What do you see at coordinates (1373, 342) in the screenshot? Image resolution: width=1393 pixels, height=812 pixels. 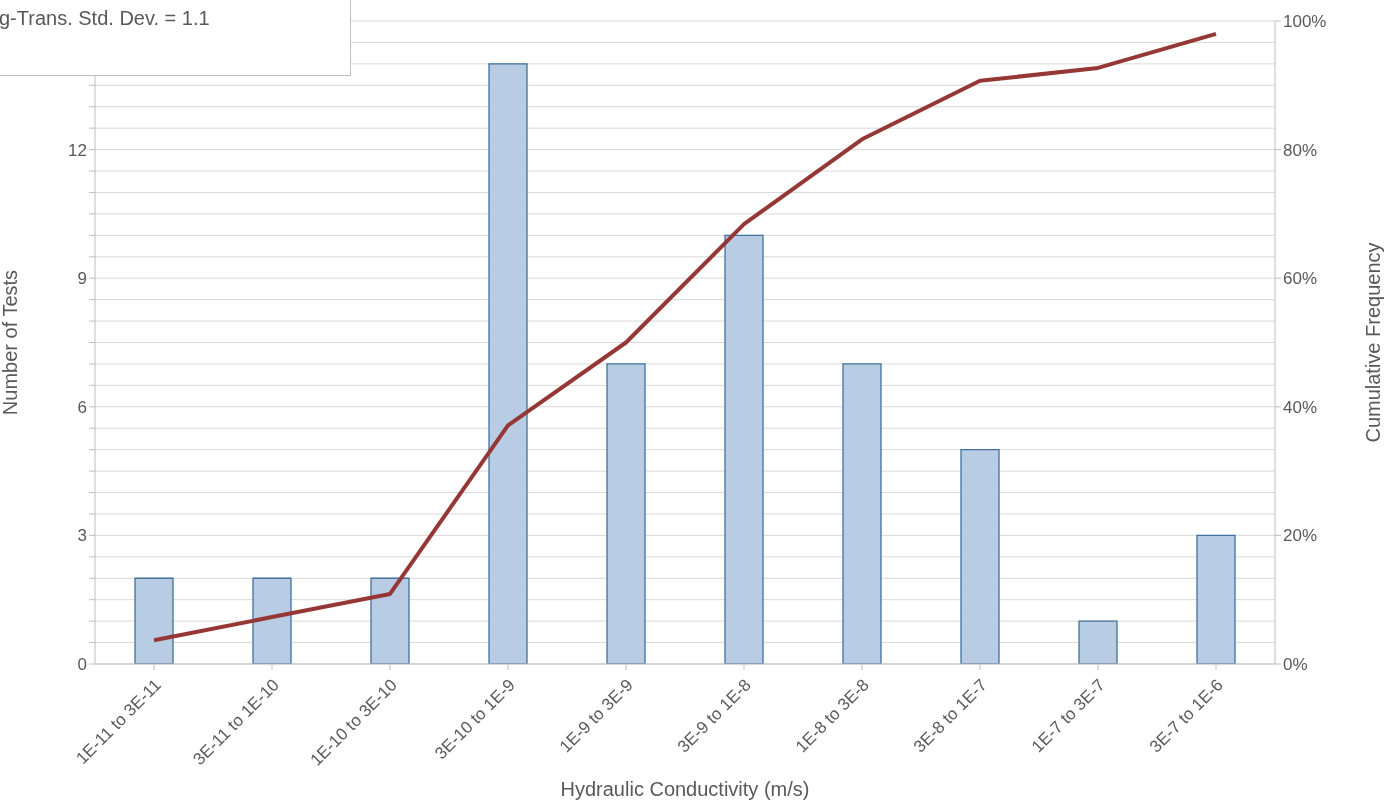 I see `y2-axis-title: Cumulative Frequency` at bounding box center [1373, 342].